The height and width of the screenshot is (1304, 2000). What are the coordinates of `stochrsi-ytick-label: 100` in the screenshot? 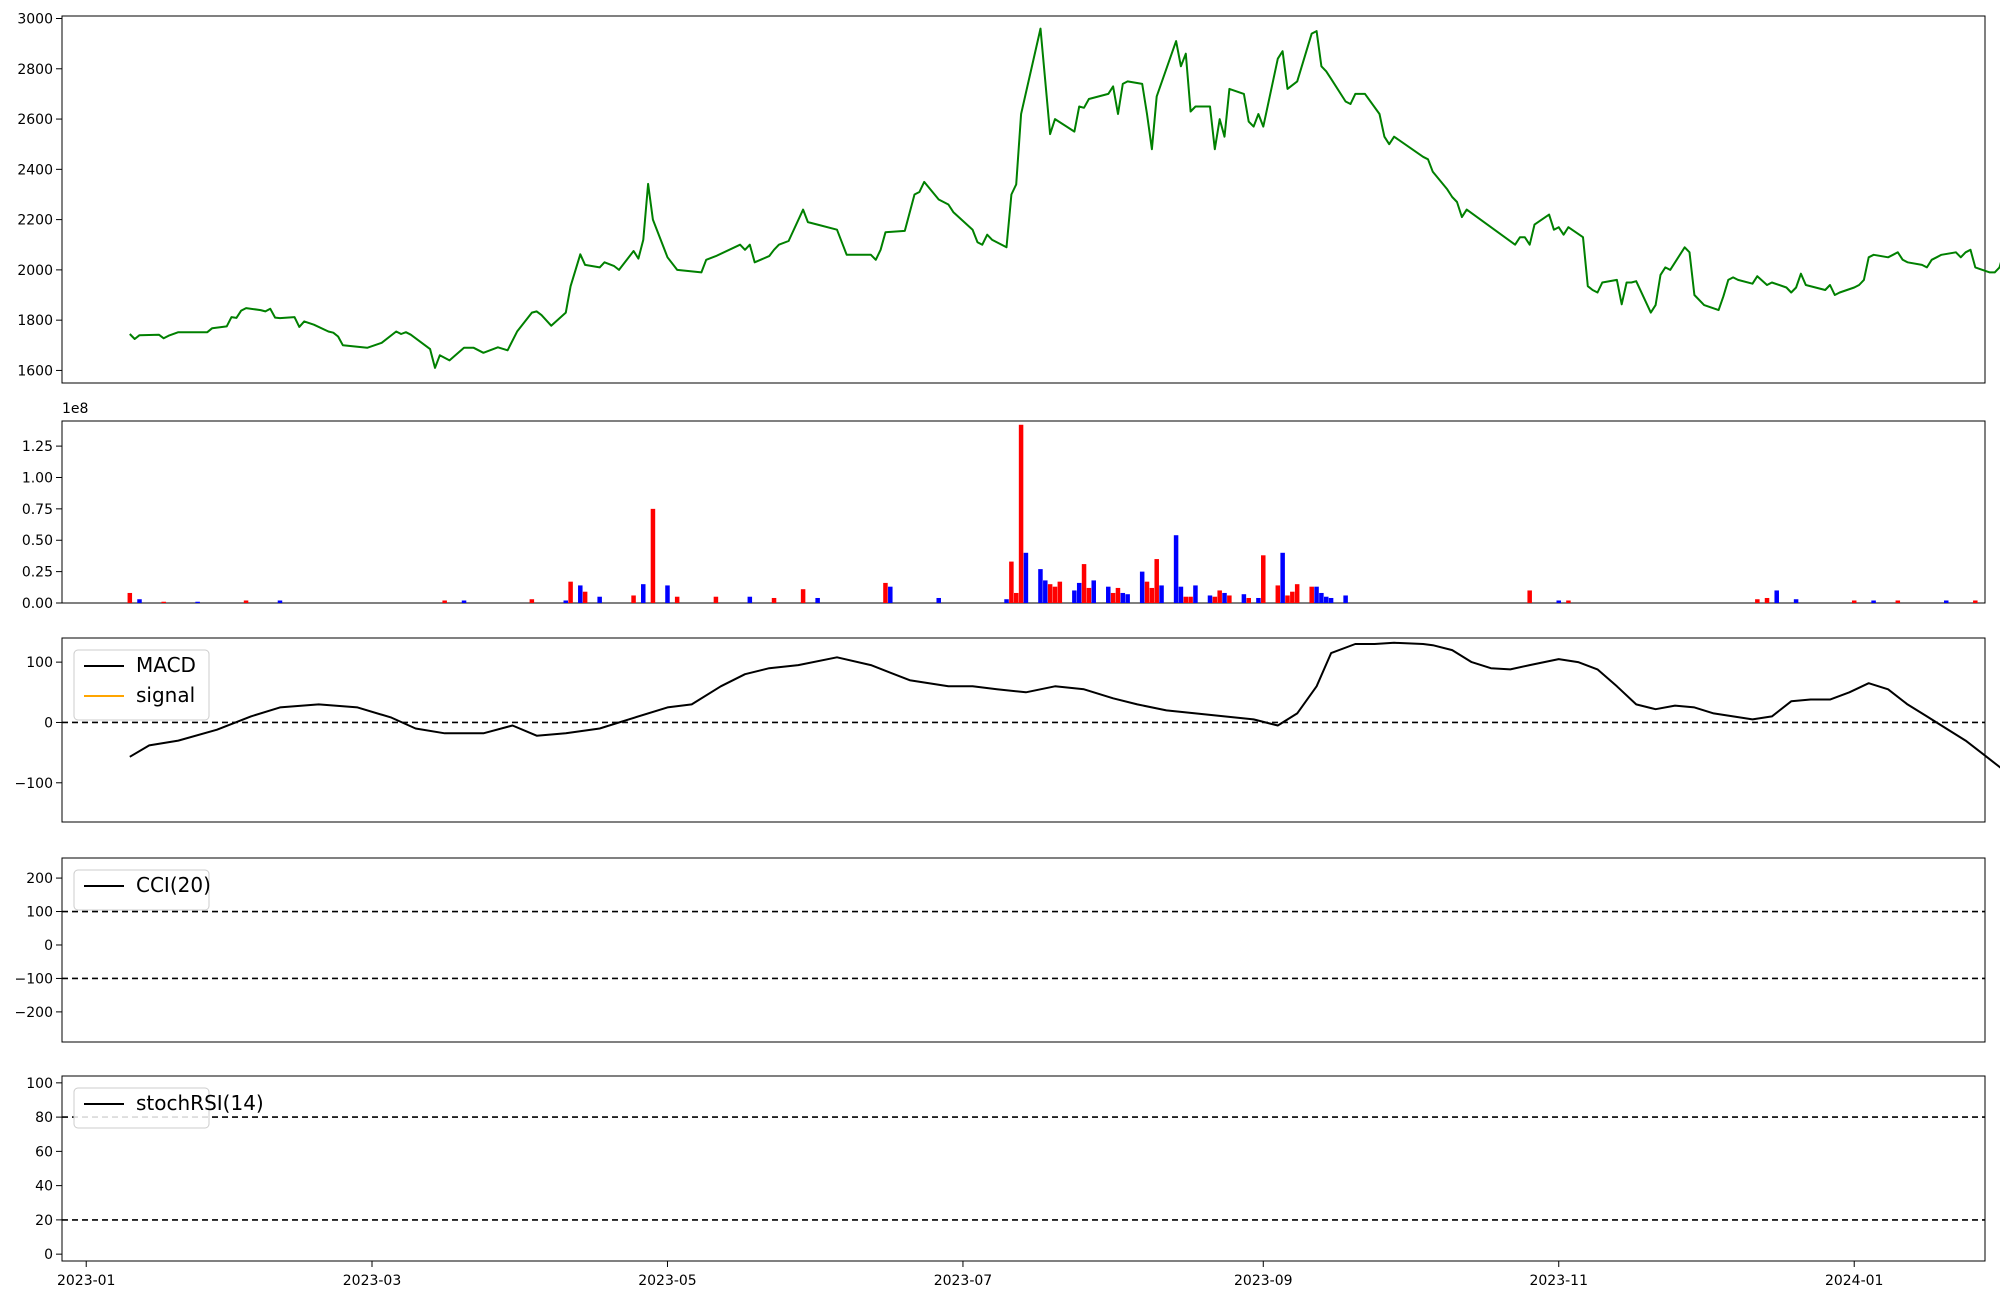 It's located at (39, 1084).